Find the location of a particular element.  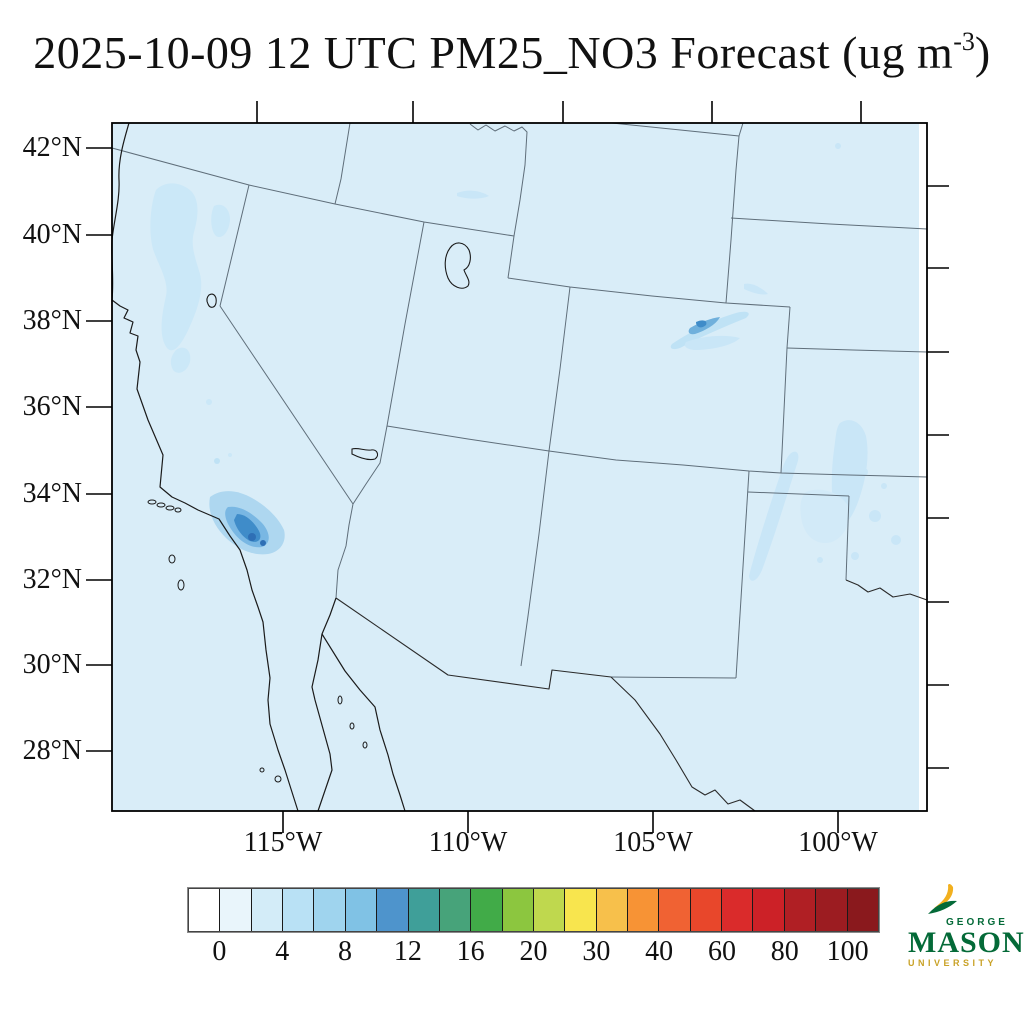

colorbar-tick-label: 20 is located at coordinates (533, 951).